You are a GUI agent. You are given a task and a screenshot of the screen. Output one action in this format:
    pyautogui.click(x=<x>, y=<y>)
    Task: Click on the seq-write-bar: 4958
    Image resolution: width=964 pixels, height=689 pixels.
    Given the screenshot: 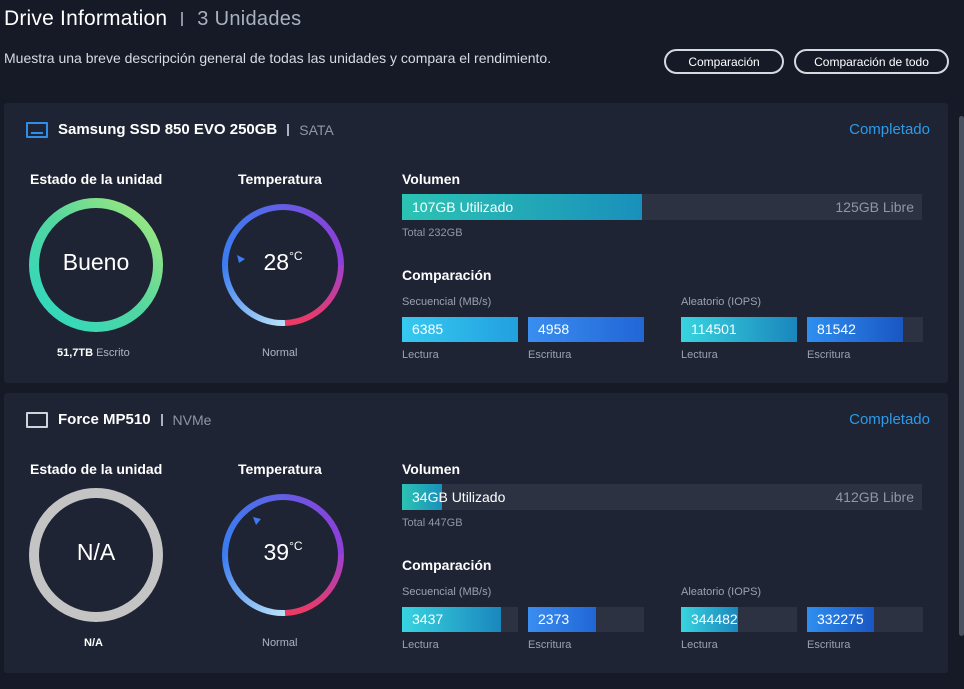 What is the action you would take?
    pyautogui.click(x=586, y=329)
    